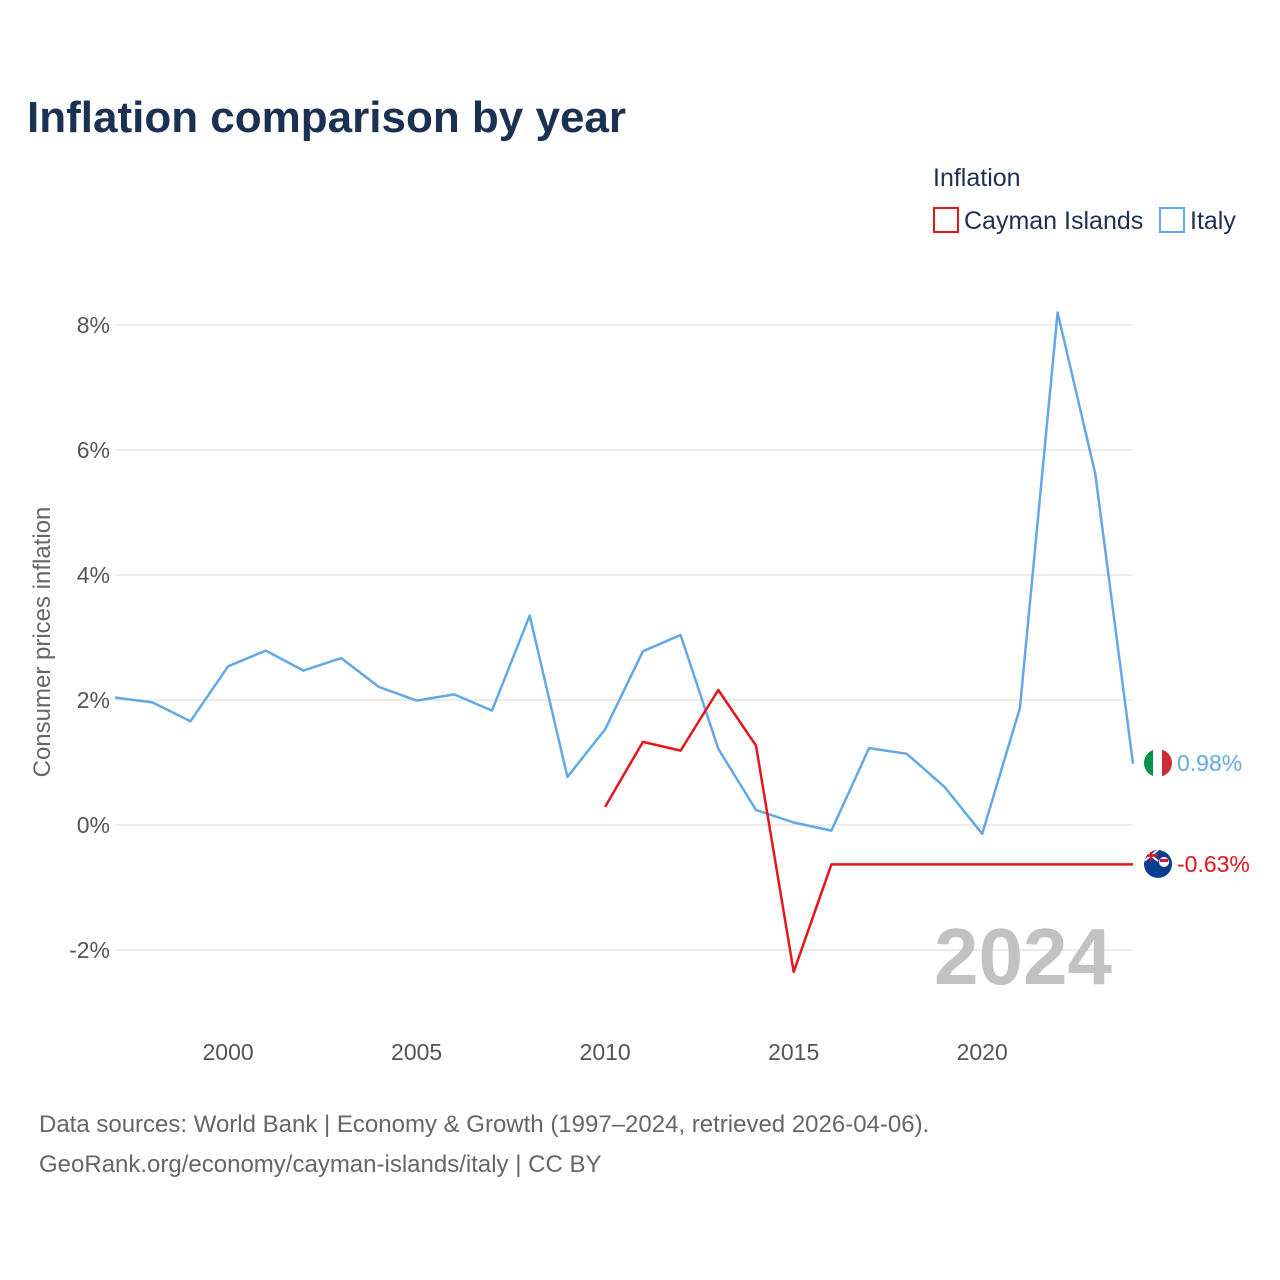  I want to click on x-tick-label: 2000, so click(228, 1052).